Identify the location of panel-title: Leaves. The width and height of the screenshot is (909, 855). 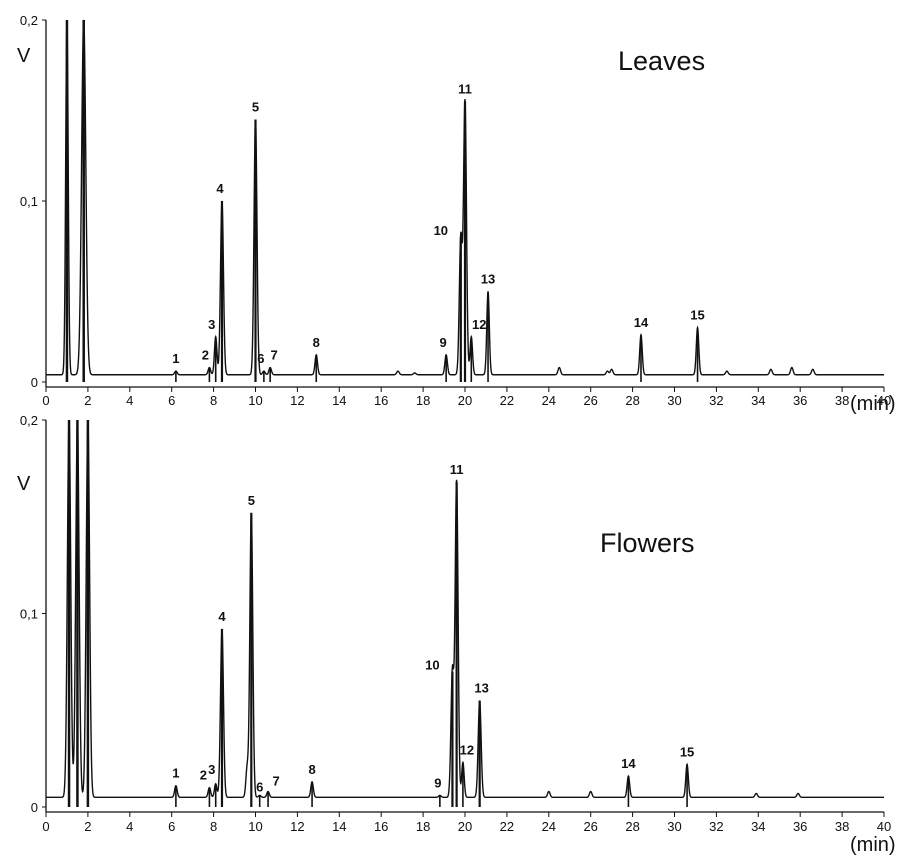
(661, 61).